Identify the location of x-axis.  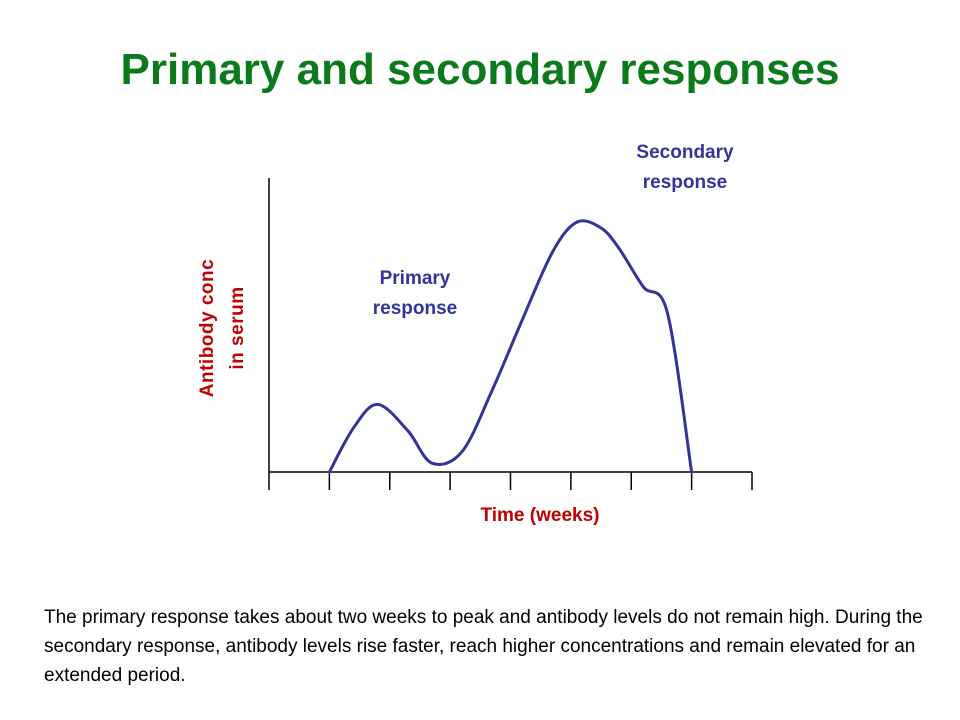
(510, 480).